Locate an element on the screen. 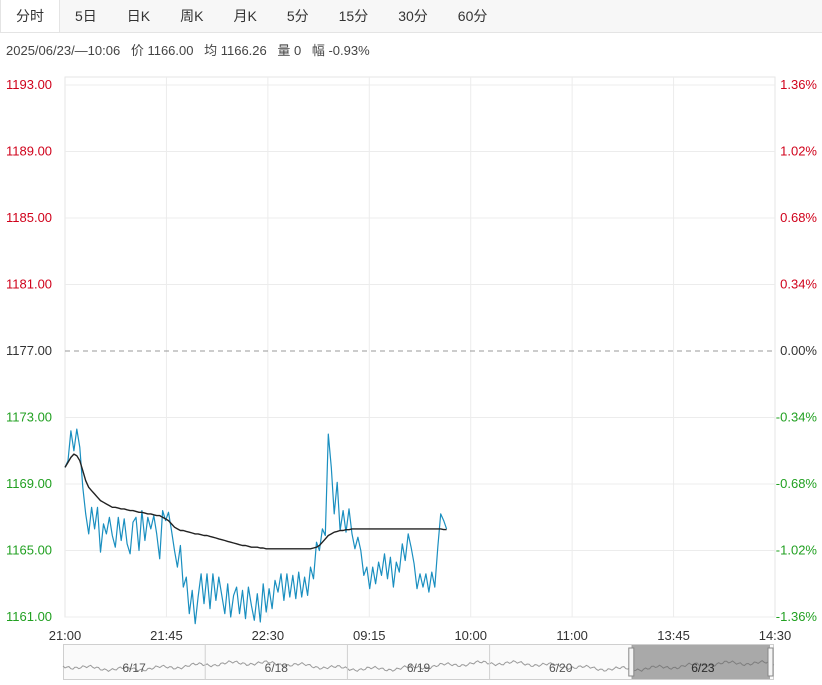 The width and height of the screenshot is (822, 685). y-tick-label-right: -0.68% is located at coordinates (797, 483).